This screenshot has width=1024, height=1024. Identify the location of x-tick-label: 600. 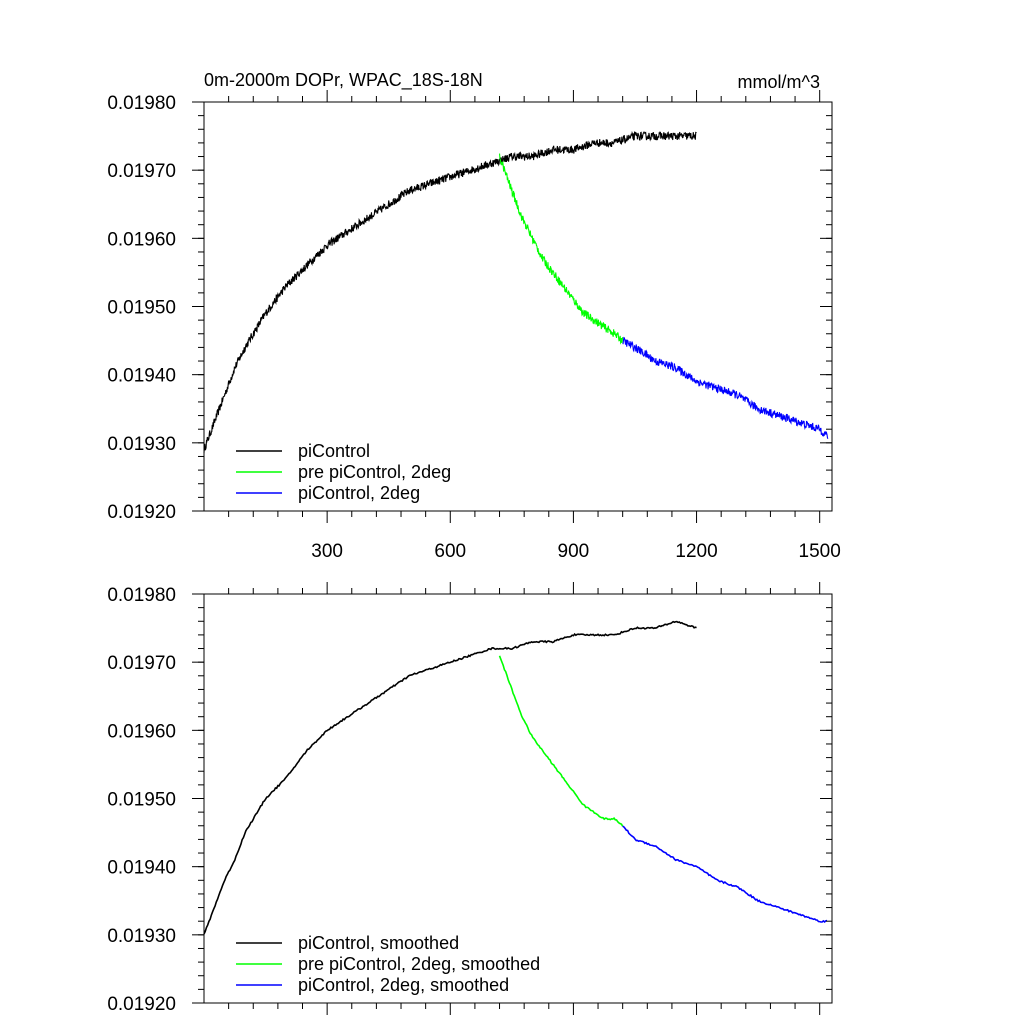
(450, 551).